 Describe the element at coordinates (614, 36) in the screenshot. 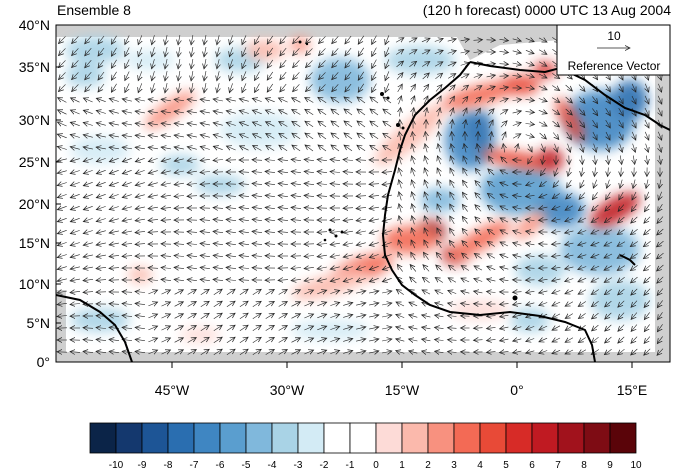

I see `reference-vector-value: 10` at that location.